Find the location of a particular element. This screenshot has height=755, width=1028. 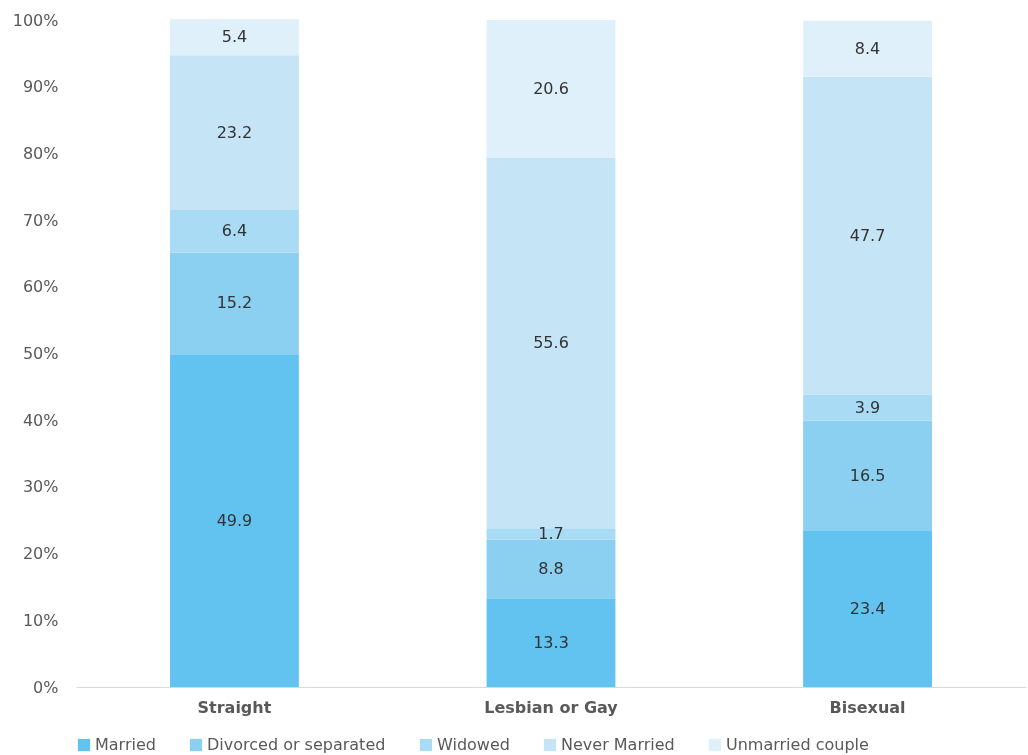

legend-label: Married is located at coordinates (125, 744).